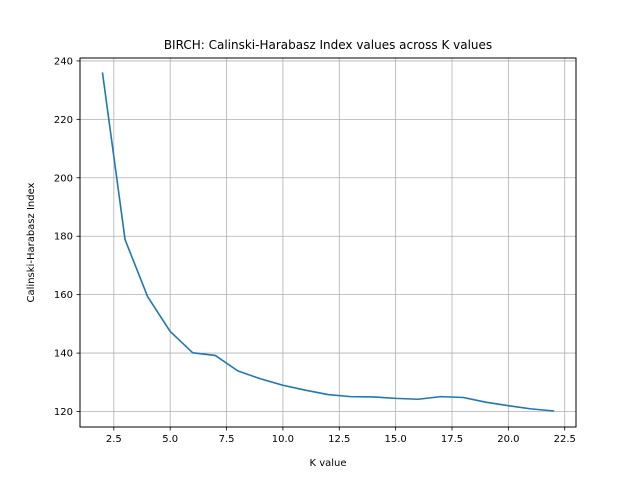 The image size is (640, 480). I want to click on y-tick-label: 220, so click(63, 120).